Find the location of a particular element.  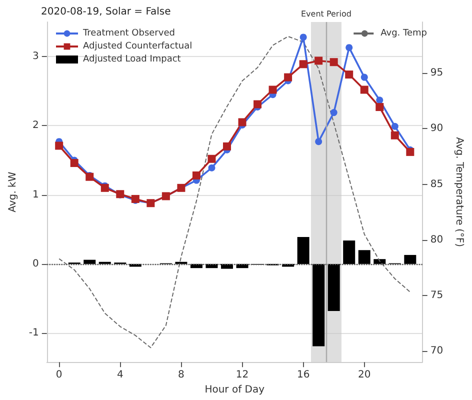

y-tick-label: 2 is located at coordinates (35, 126).